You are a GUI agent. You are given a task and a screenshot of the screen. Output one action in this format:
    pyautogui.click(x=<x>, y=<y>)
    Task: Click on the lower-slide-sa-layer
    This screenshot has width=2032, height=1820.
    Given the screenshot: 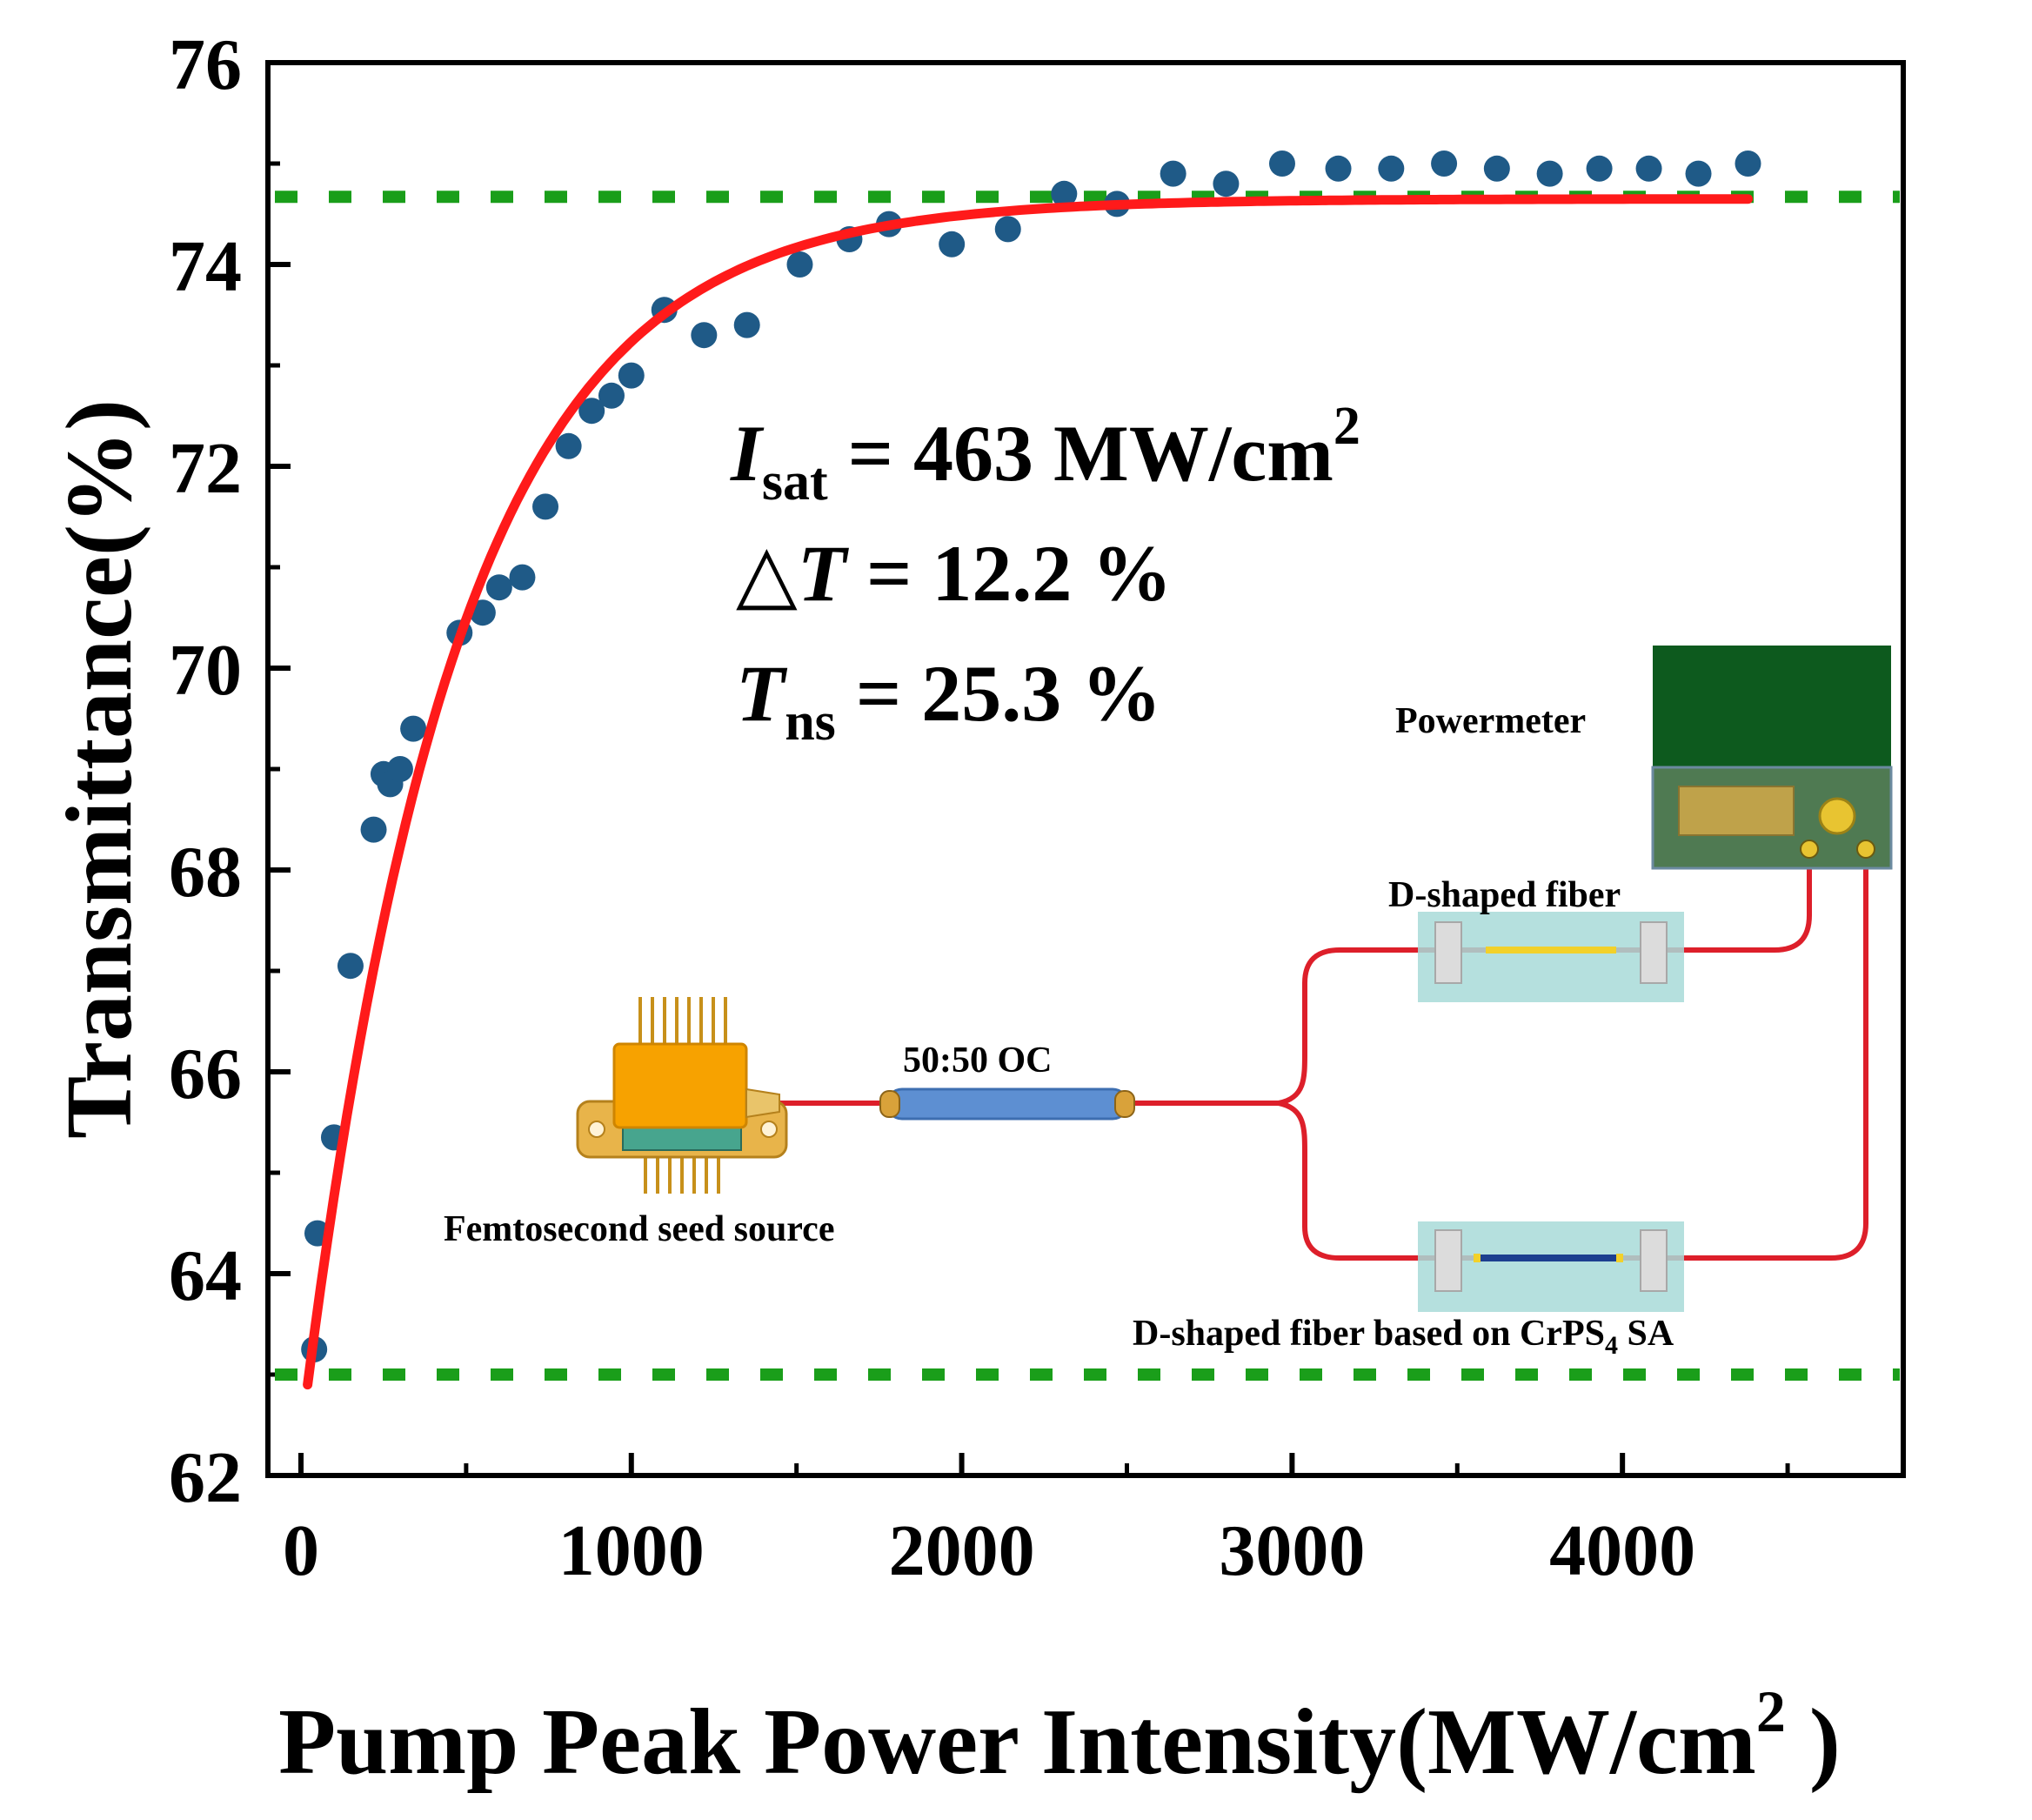 What is the action you would take?
    pyautogui.click(x=1548, y=1258)
    